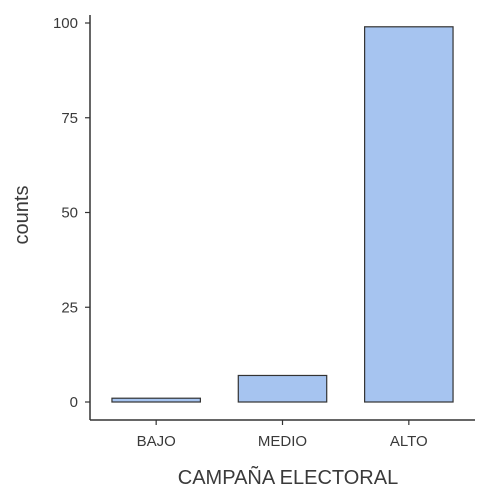 Image resolution: width=481 pixels, height=491 pixels. I want to click on x-axis-ticks: BAJO MEDIO ALTO, so click(282, 435).